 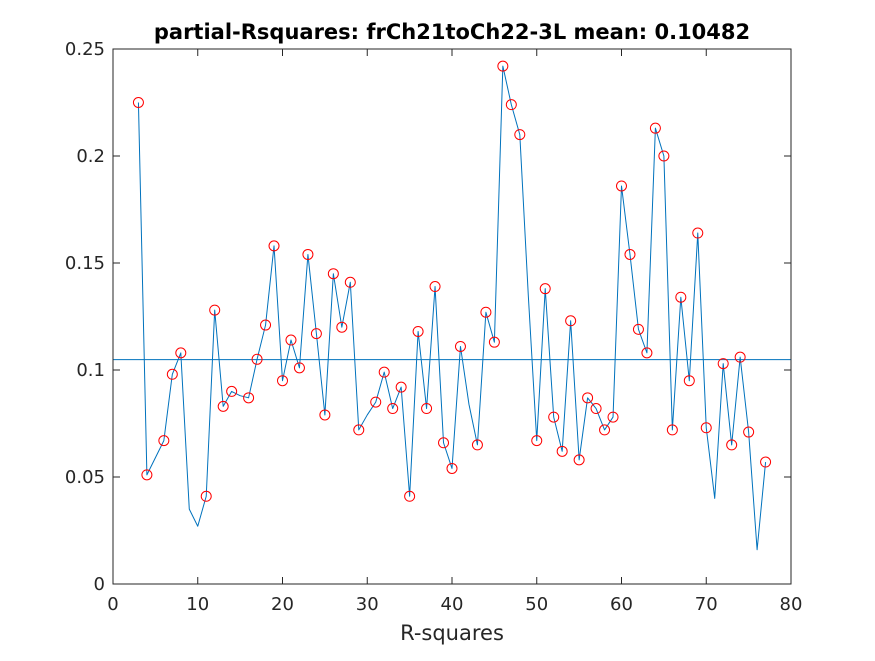 What do you see at coordinates (90, 370) in the screenshot?
I see `y-tick-label: 0.1` at bounding box center [90, 370].